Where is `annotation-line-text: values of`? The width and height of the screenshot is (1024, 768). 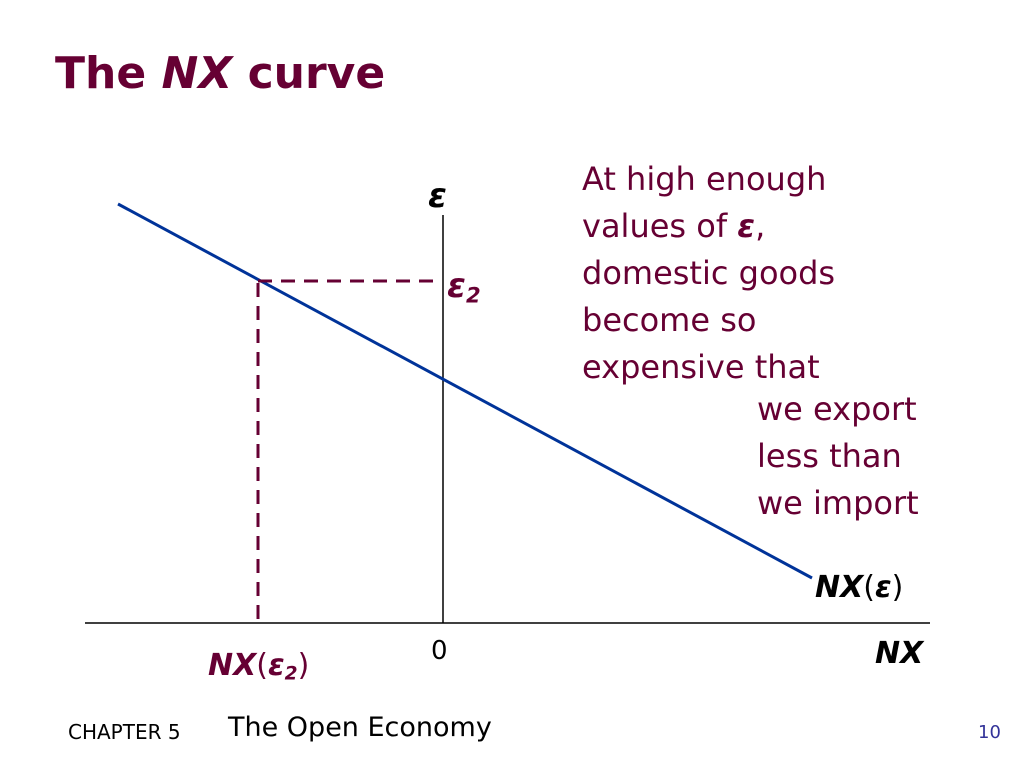
annotation-line-text: values of is located at coordinates (660, 226).